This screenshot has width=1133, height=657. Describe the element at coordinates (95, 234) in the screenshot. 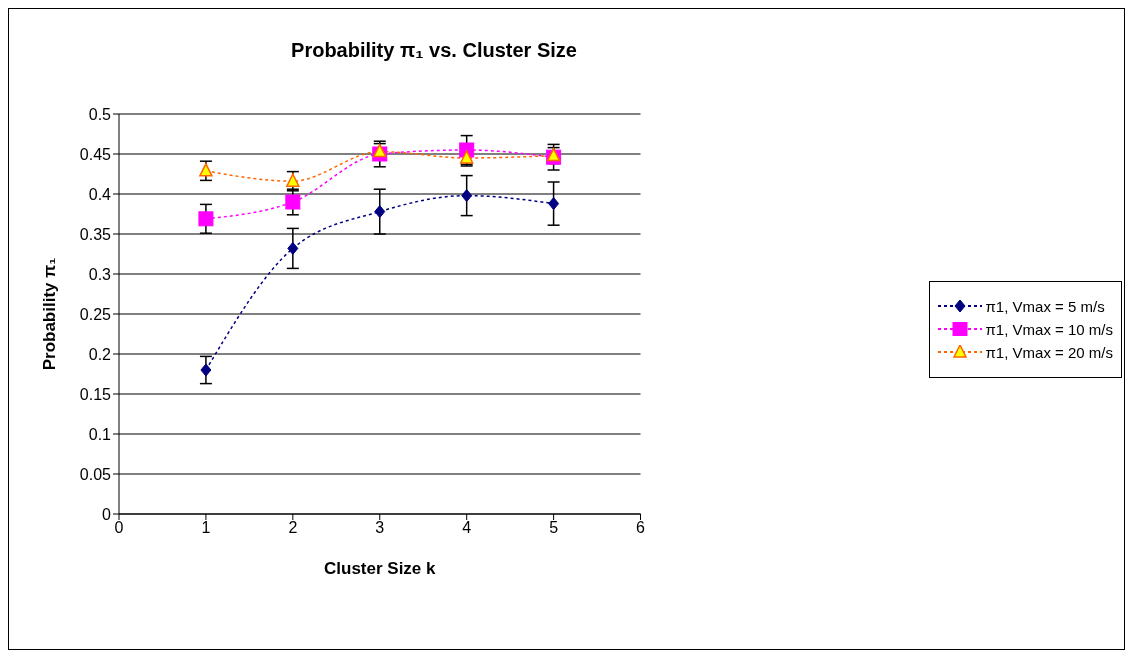

I see `y-tick-label: 0.35` at that location.